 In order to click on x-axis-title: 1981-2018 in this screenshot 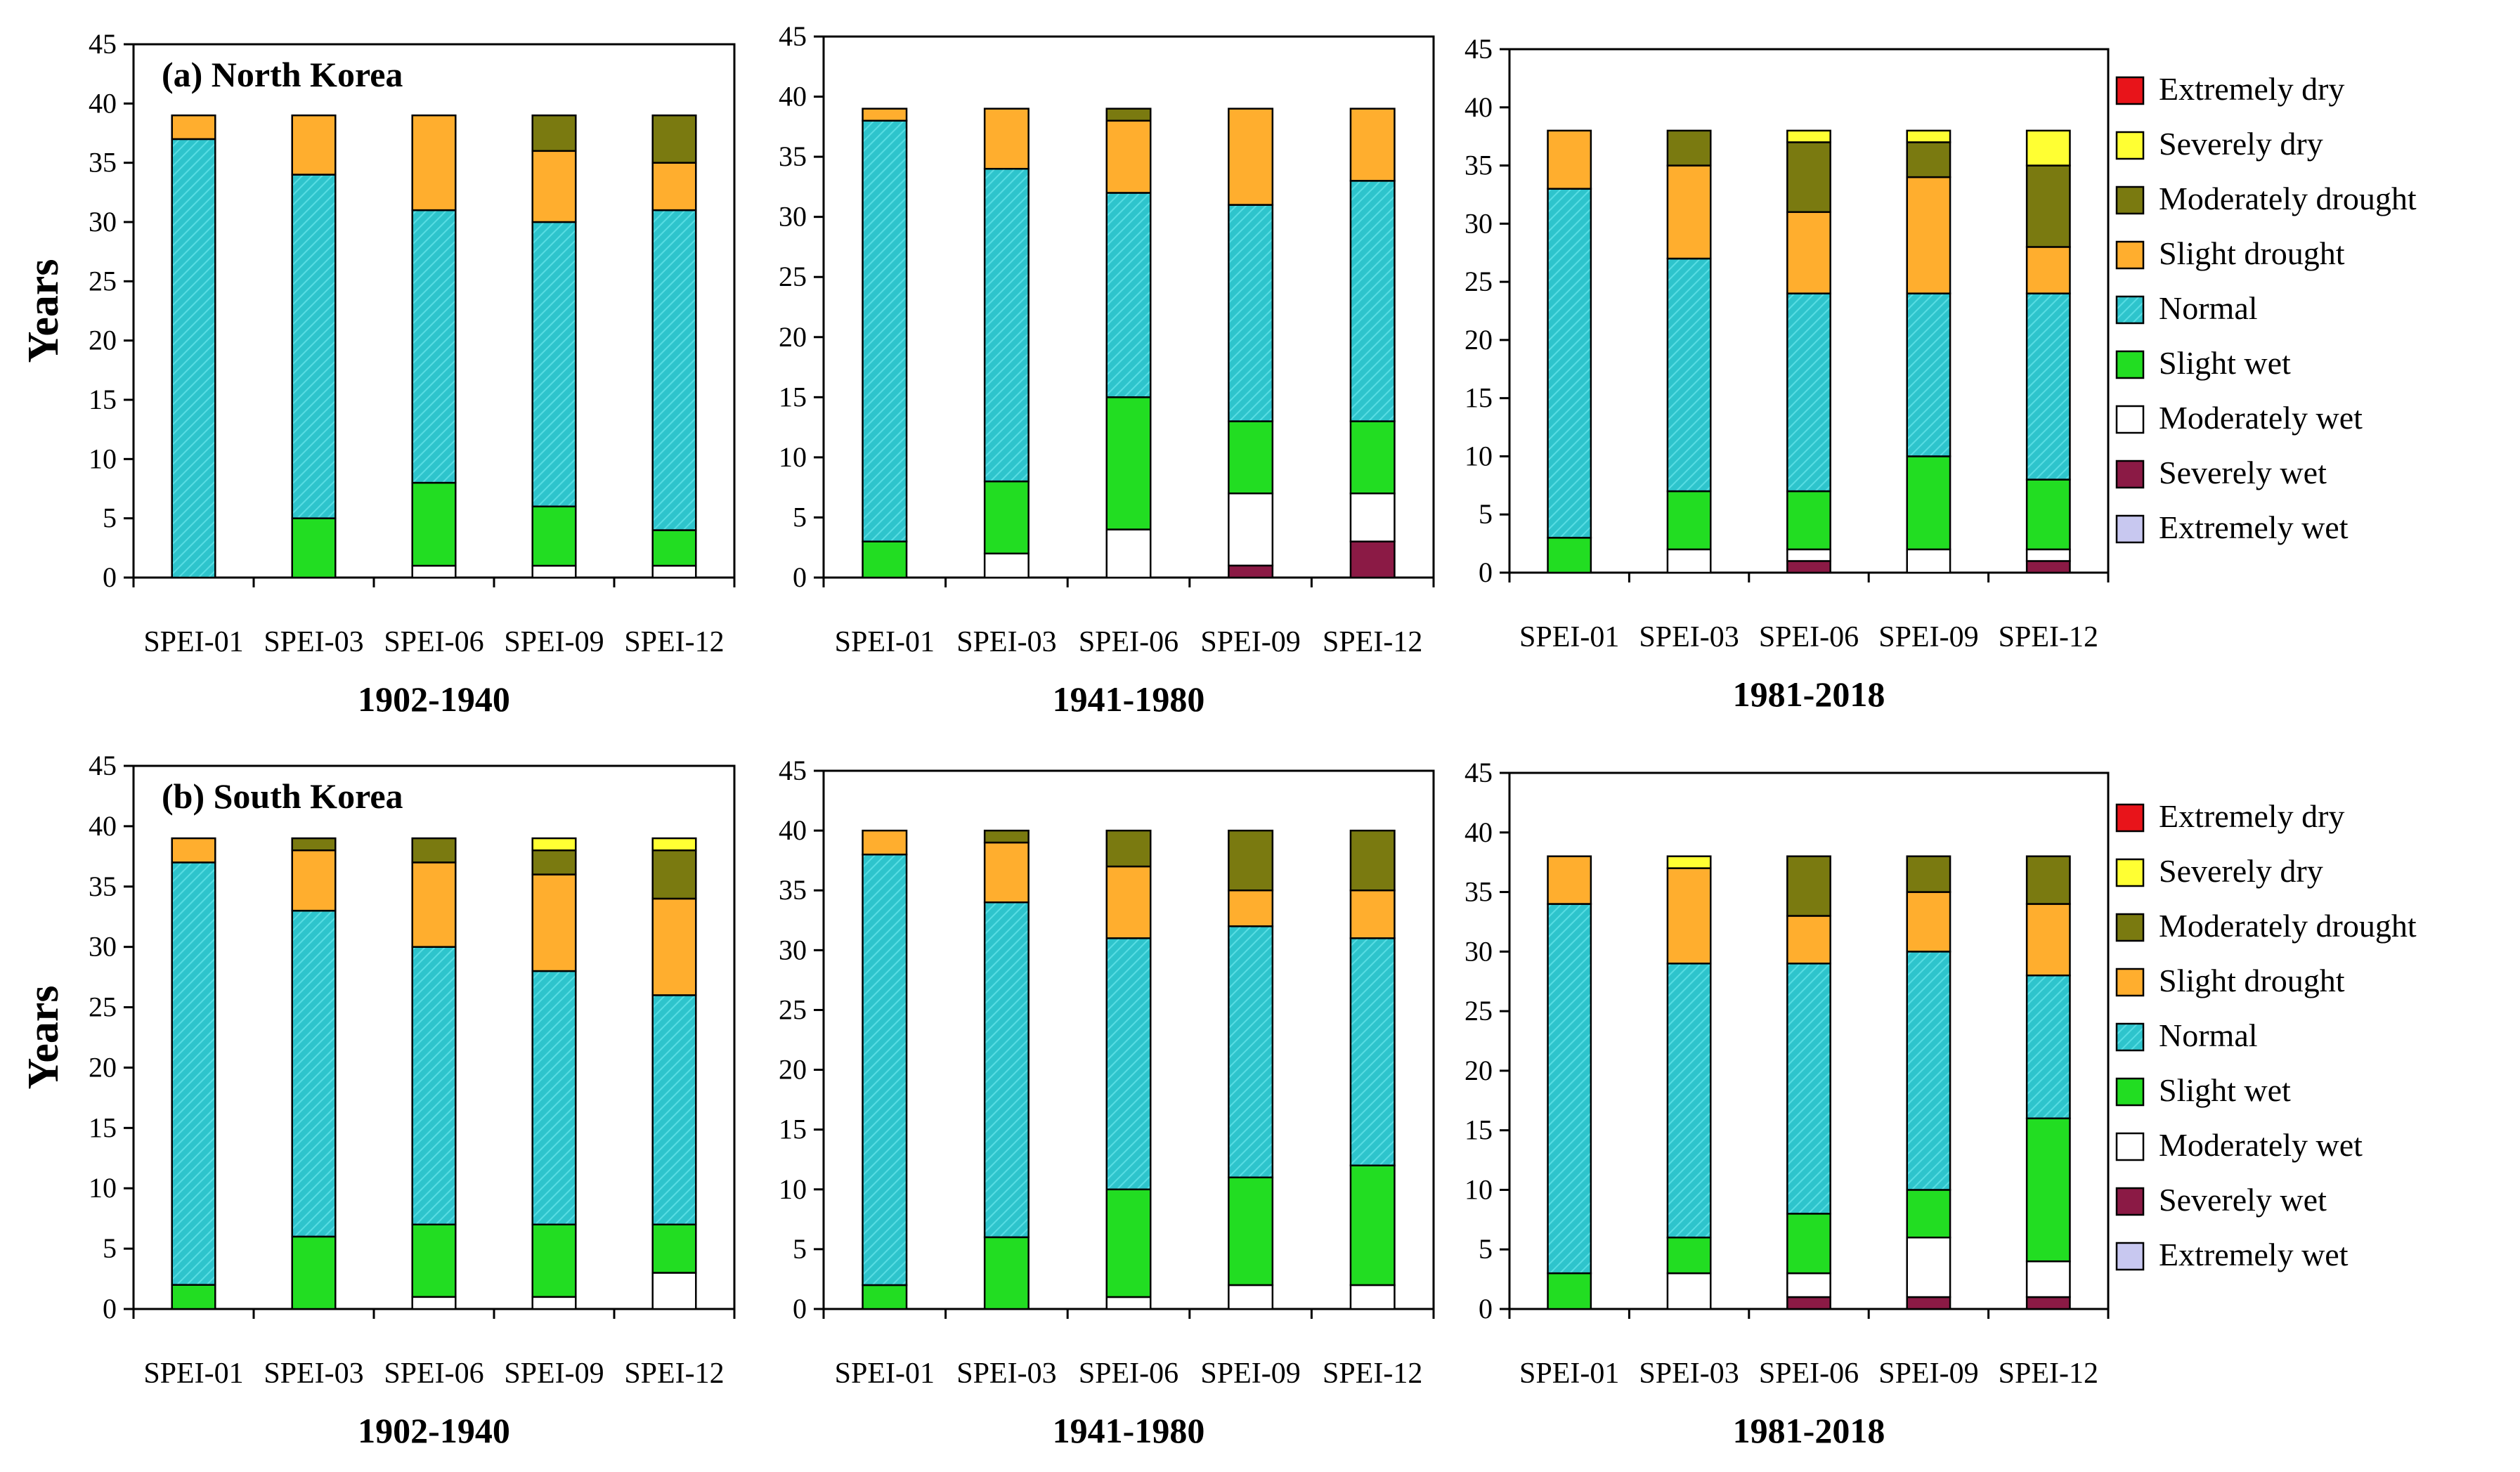, I will do `click(1809, 1430)`.